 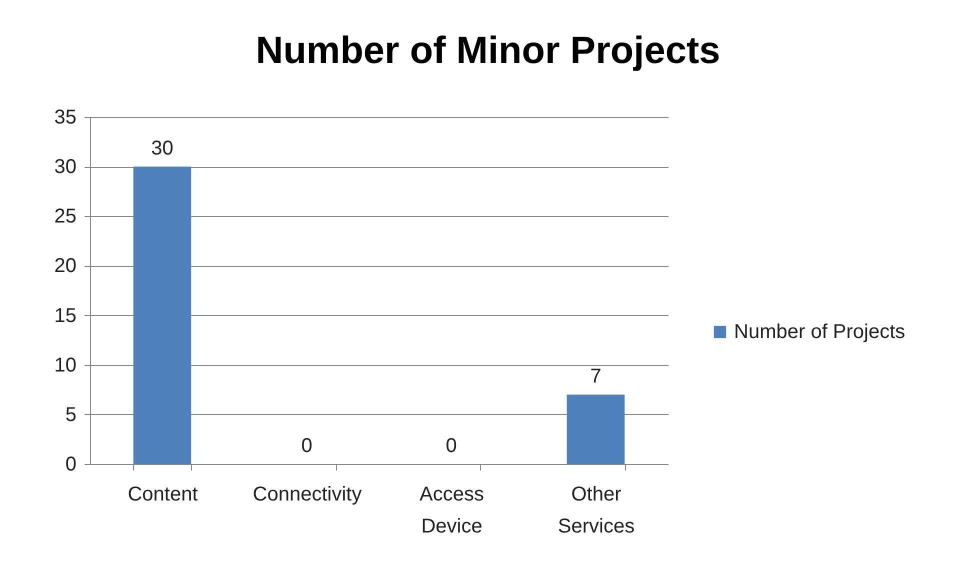 What do you see at coordinates (65, 217) in the screenshot?
I see `y-tick-label: 25` at bounding box center [65, 217].